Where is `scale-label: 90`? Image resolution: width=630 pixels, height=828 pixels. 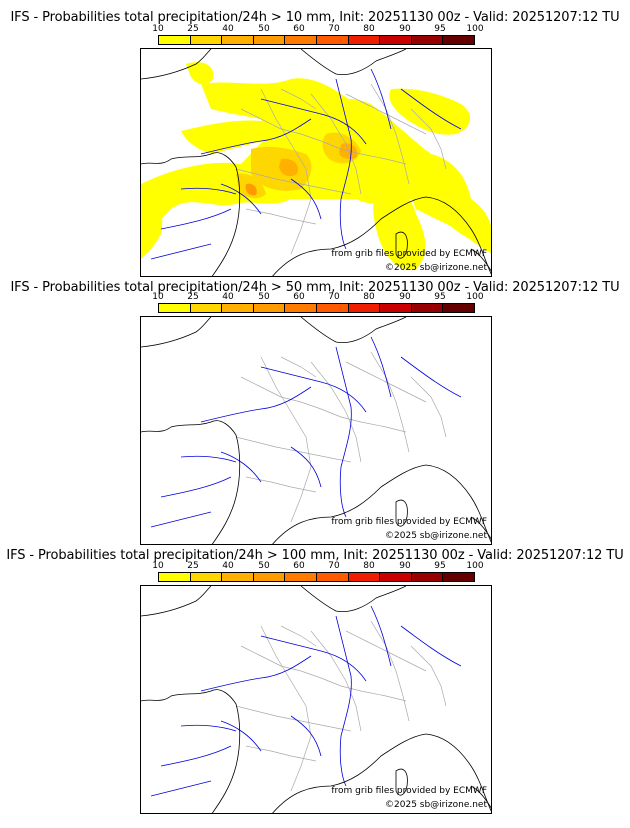
scale-label: 90 is located at coordinates (405, 29).